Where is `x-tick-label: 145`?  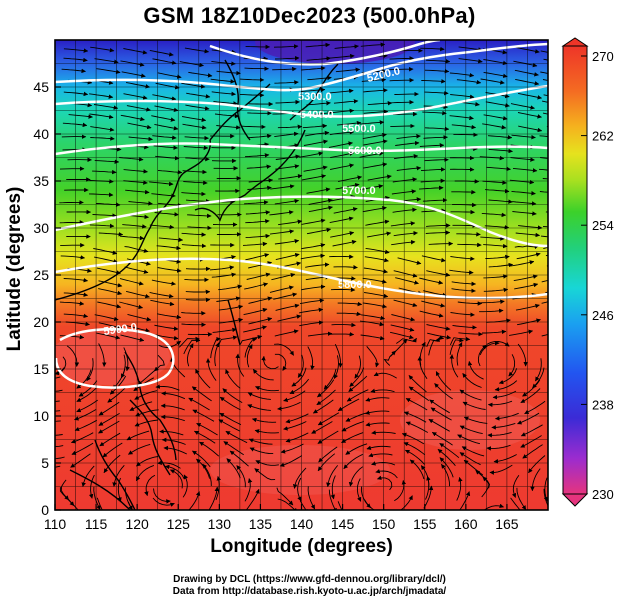 x-tick-label: 145 is located at coordinates (343, 524).